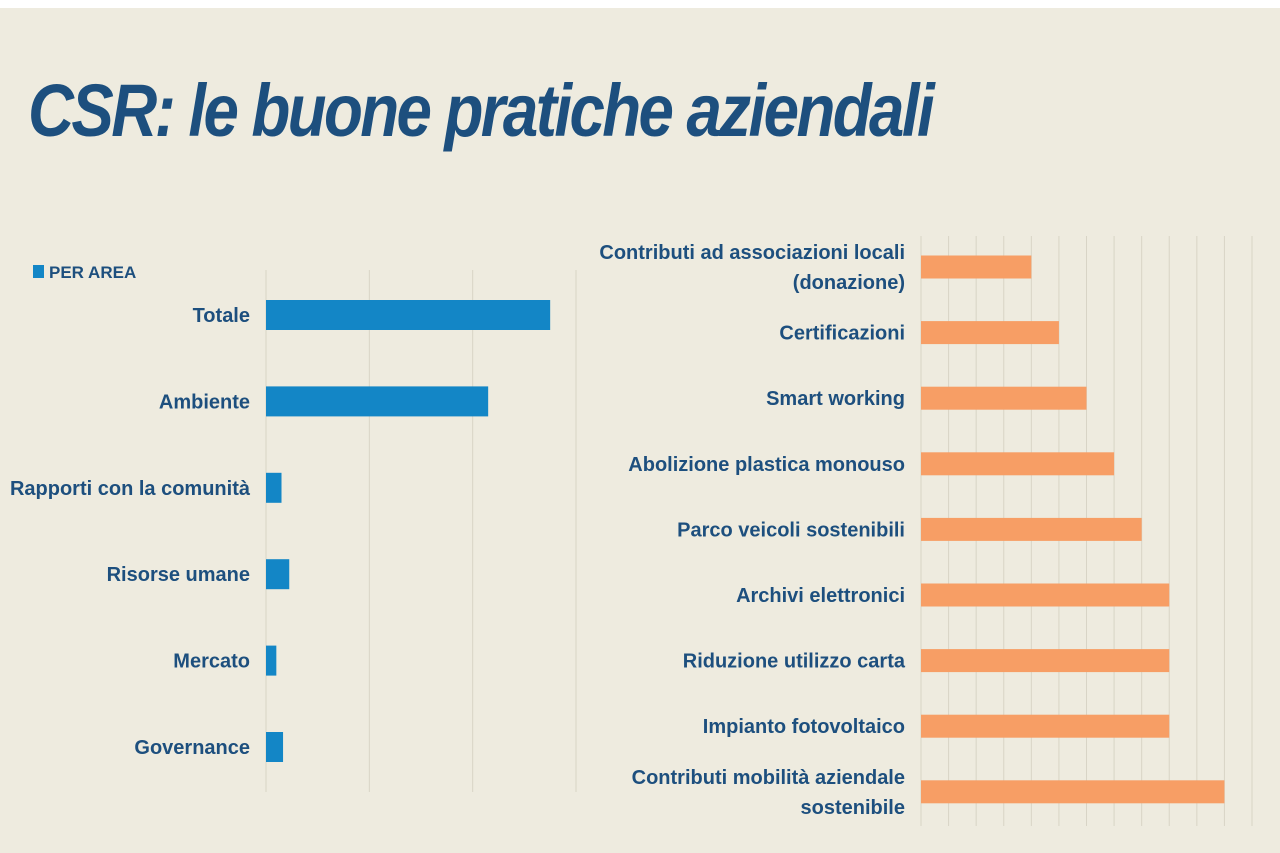 This screenshot has height=853, width=1280. I want to click on legend-swatch, so click(38, 271).